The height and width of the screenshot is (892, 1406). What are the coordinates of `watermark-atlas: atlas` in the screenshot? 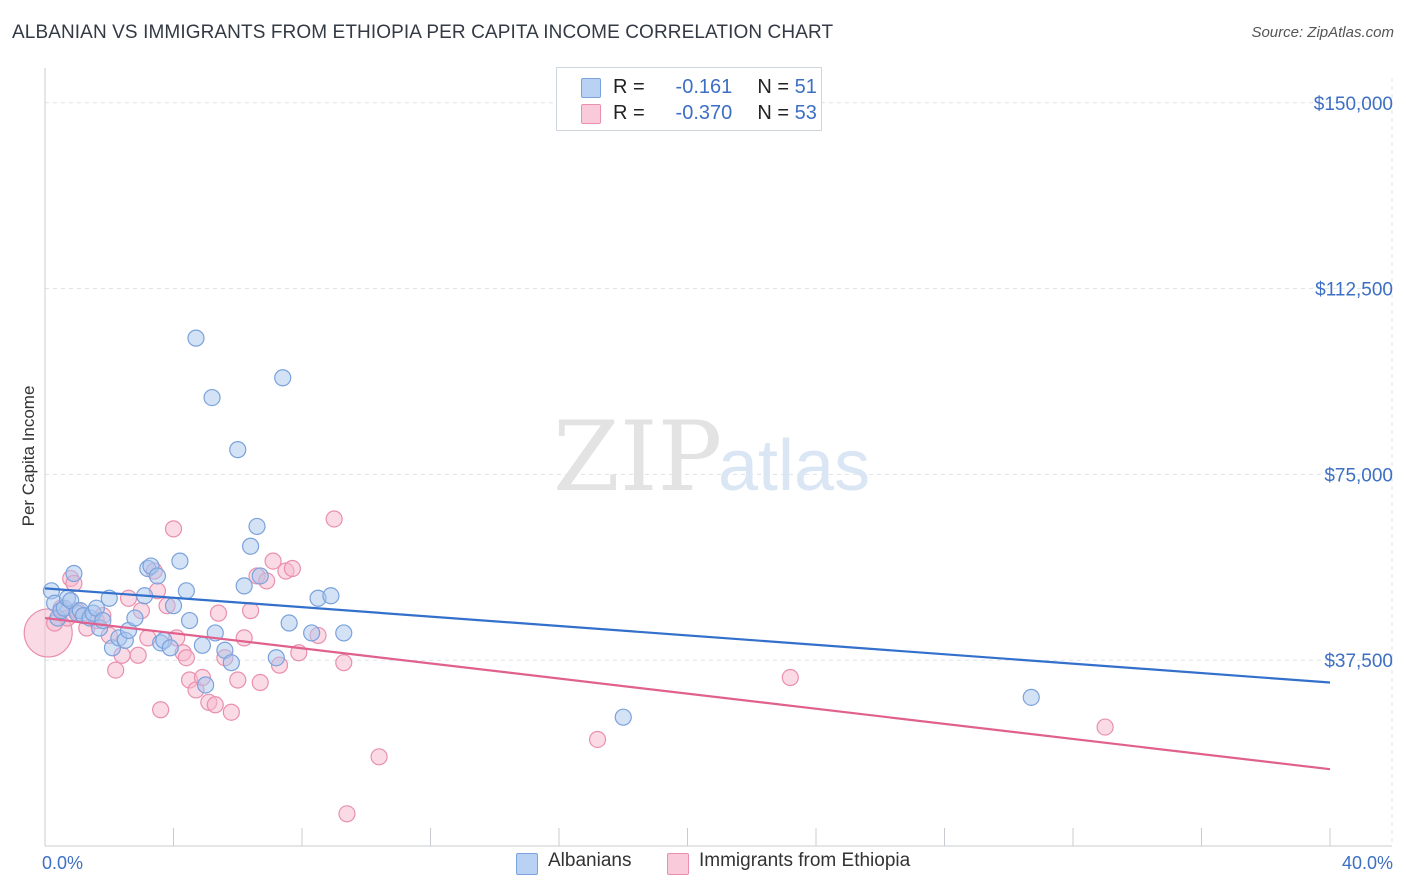 It's located at (794, 466).